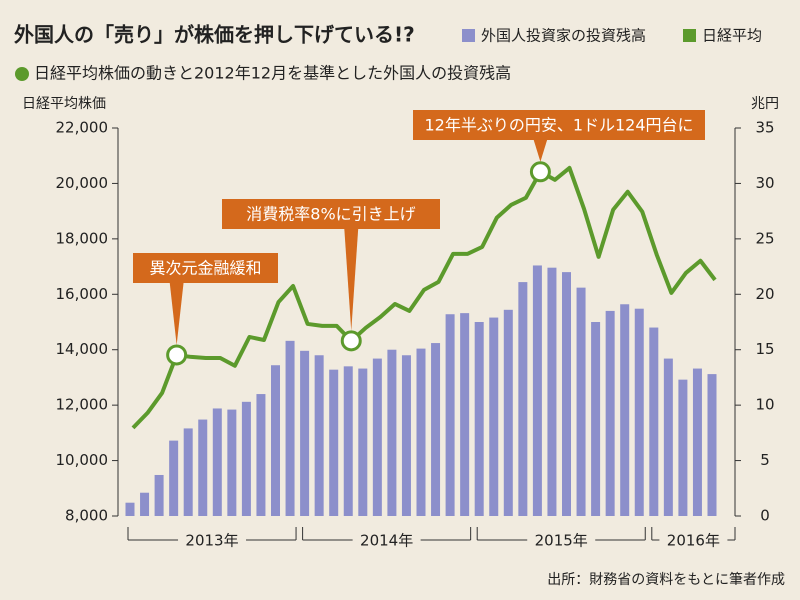 Image resolution: width=800 pixels, height=600 pixels. Describe the element at coordinates (765, 460) in the screenshot. I see `y2-tick-label: 5` at that location.